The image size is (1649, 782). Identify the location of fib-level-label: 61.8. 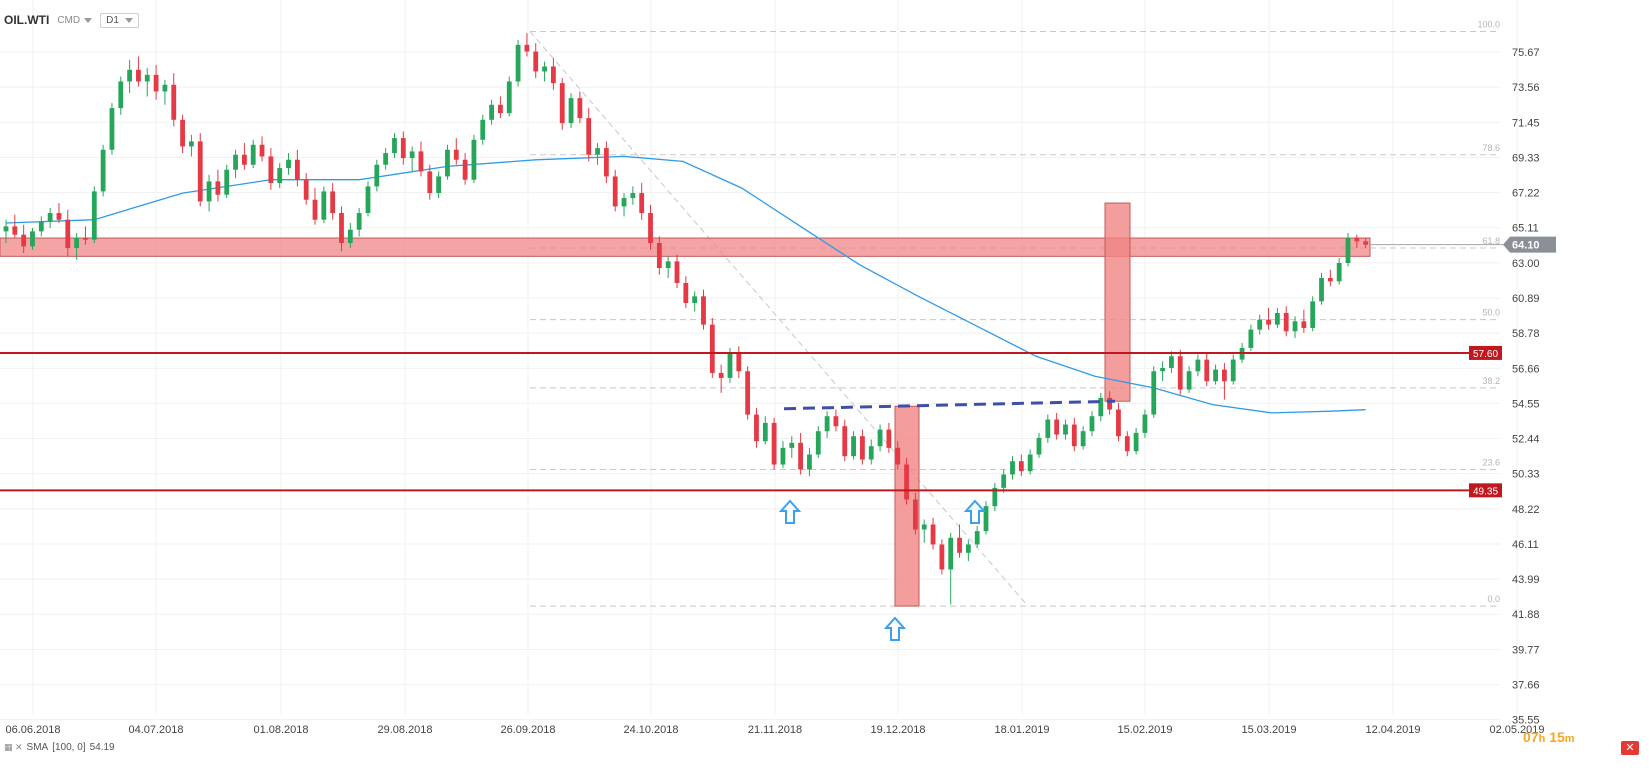
(1491, 241).